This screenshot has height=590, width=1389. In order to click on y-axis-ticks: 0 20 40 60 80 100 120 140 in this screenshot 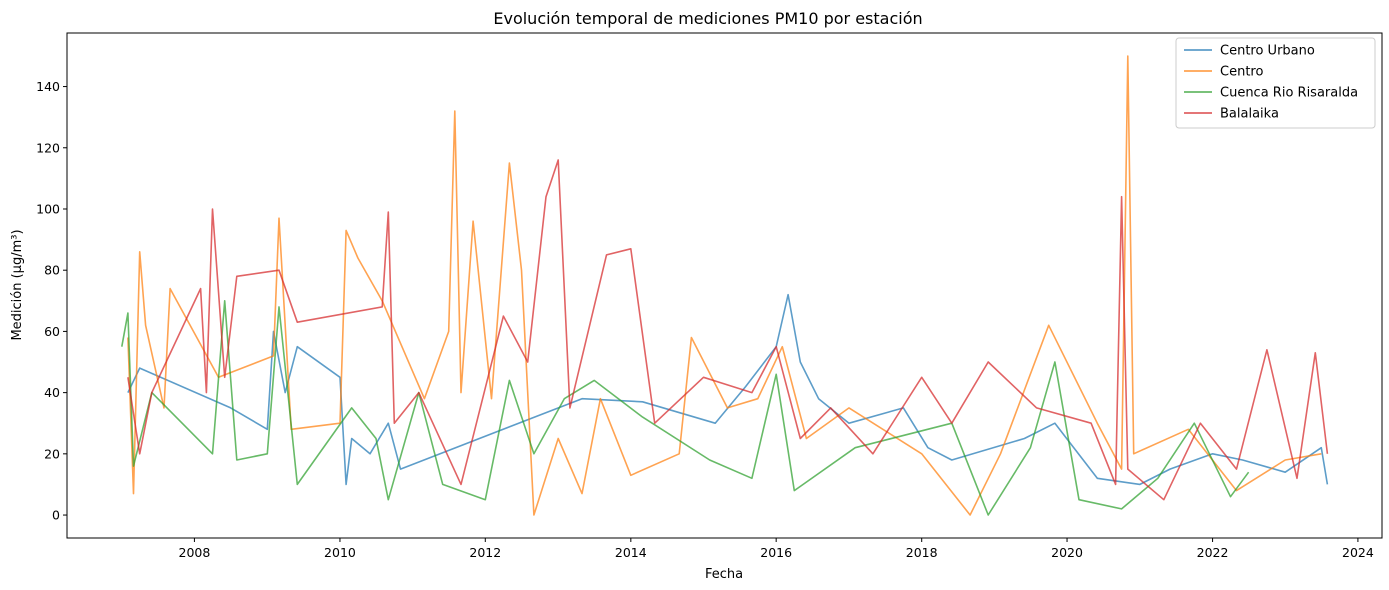, I will do `click(51, 301)`.